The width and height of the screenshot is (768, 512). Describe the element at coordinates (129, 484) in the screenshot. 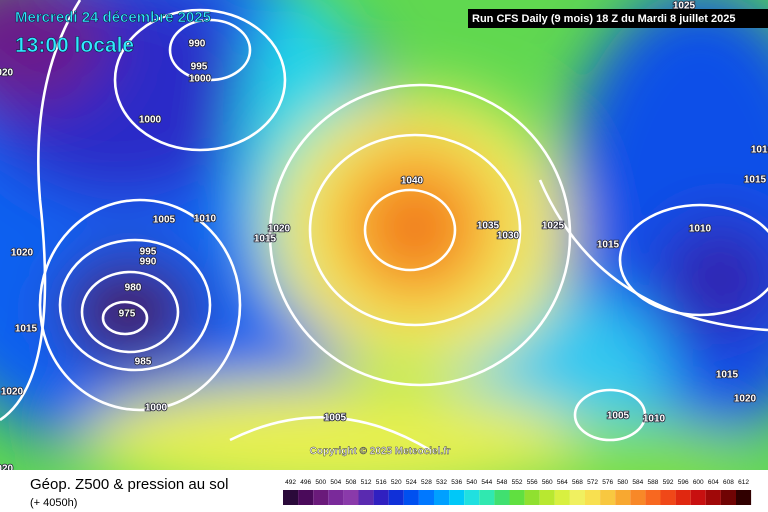

I see `footer-title: Géop. Z500 & pression au sol` at that location.